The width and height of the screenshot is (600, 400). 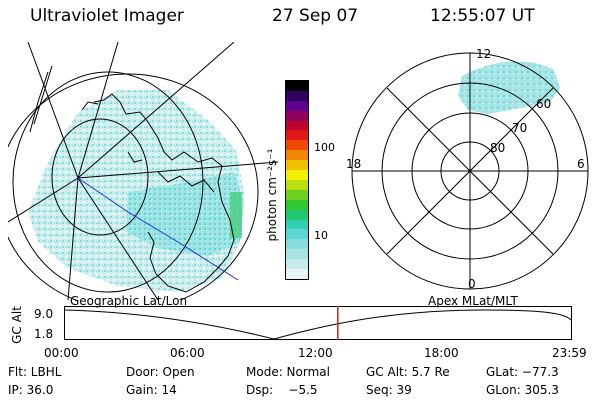 I want to click on status-ip: IP: 36.0, so click(x=31, y=390).